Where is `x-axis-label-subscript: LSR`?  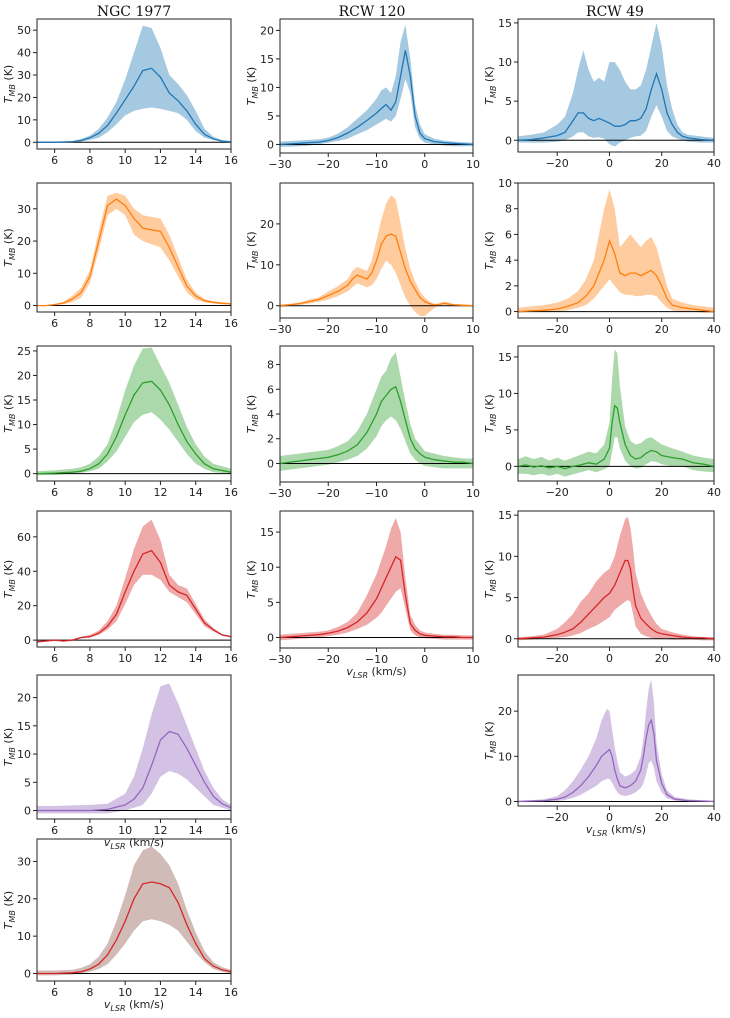 x-axis-label-subscript: LSR is located at coordinates (117, 1008).